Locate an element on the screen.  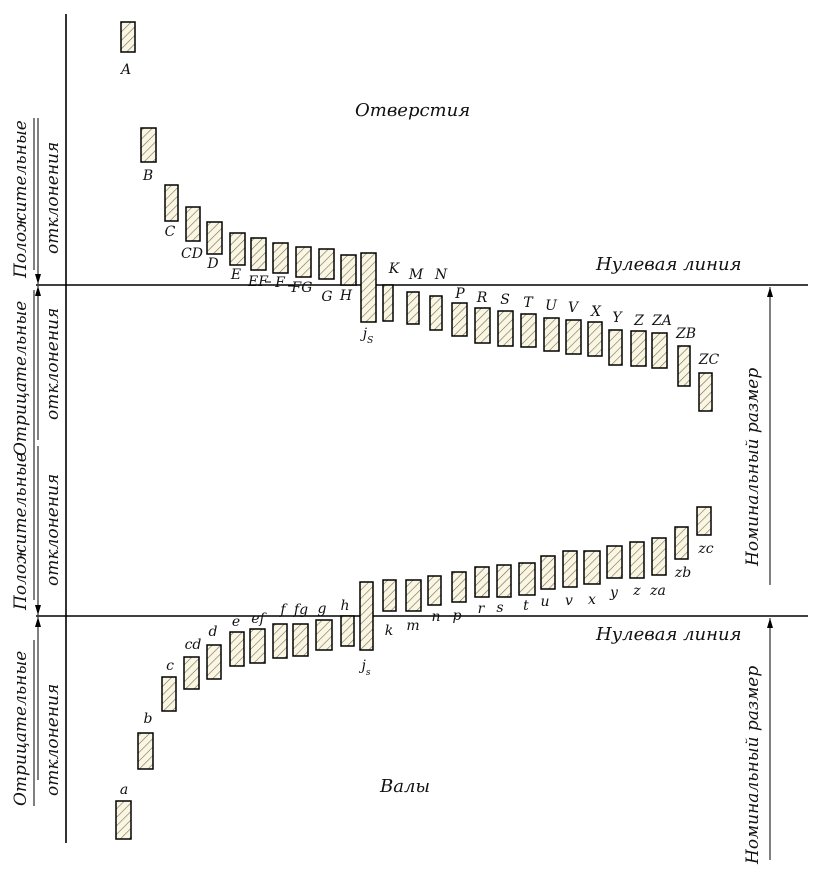
arrowhead-neg-shafts is located at coordinates (38, 622).